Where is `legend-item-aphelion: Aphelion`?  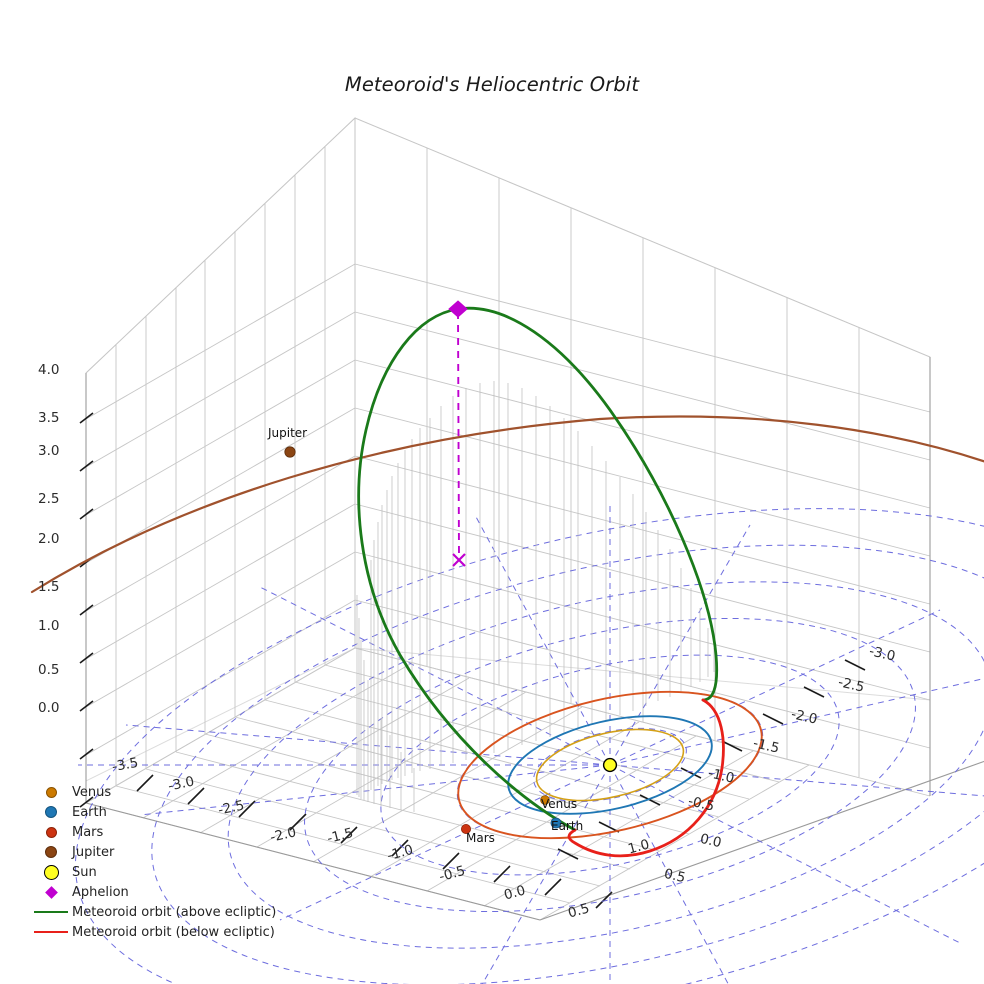
legend-item-aphelion: Aphelion is located at coordinates (162, 892).